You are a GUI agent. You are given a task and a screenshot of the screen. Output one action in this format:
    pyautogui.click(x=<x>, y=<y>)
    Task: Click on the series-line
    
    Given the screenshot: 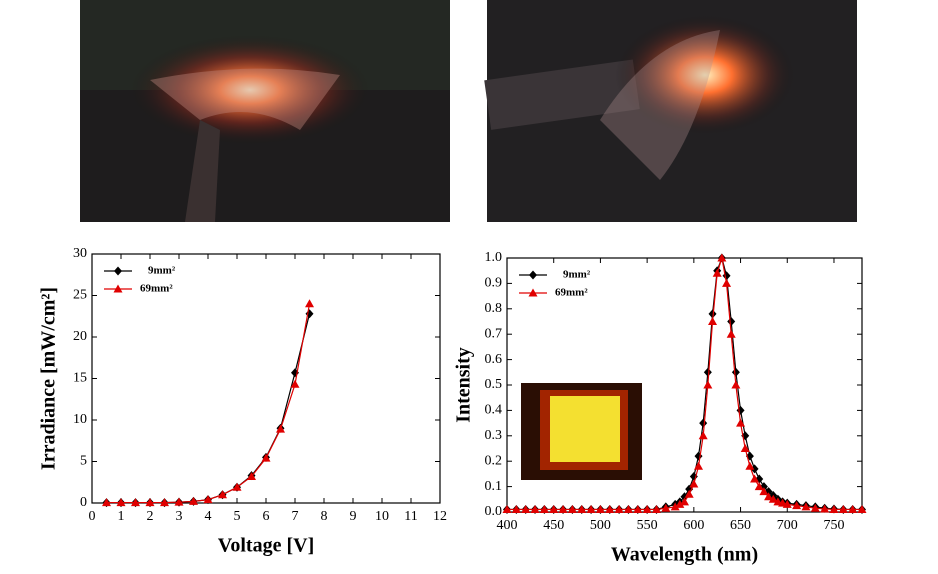 What is the action you would take?
    pyautogui.click(x=208, y=408)
    